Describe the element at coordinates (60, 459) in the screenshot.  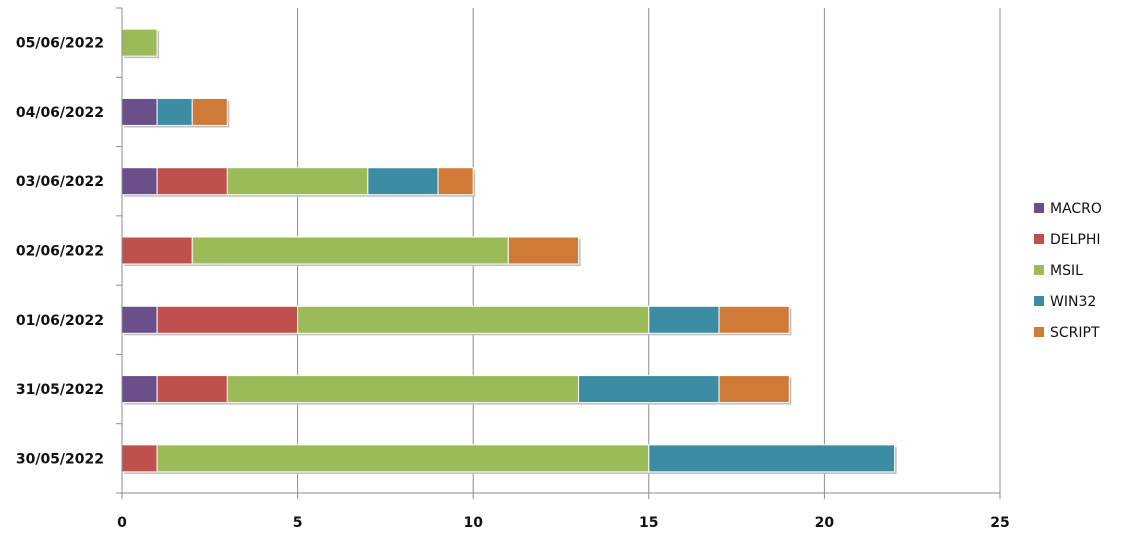
I see `category-label: 30/05/2022` at that location.